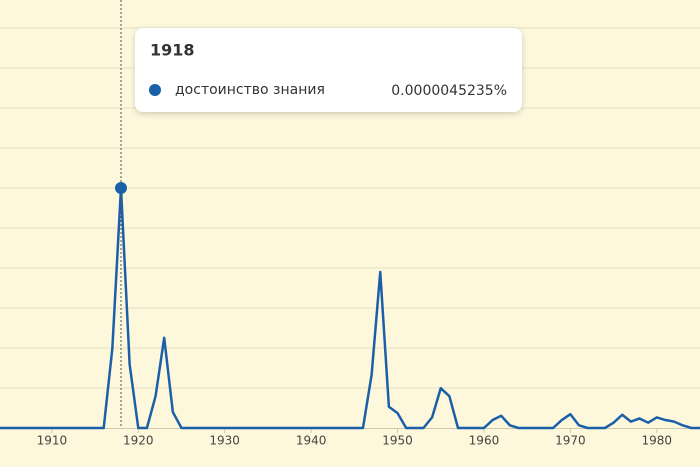 The width and height of the screenshot is (700, 467). Describe the element at coordinates (570, 441) in the screenshot. I see `x-tick-label: 1970` at that location.